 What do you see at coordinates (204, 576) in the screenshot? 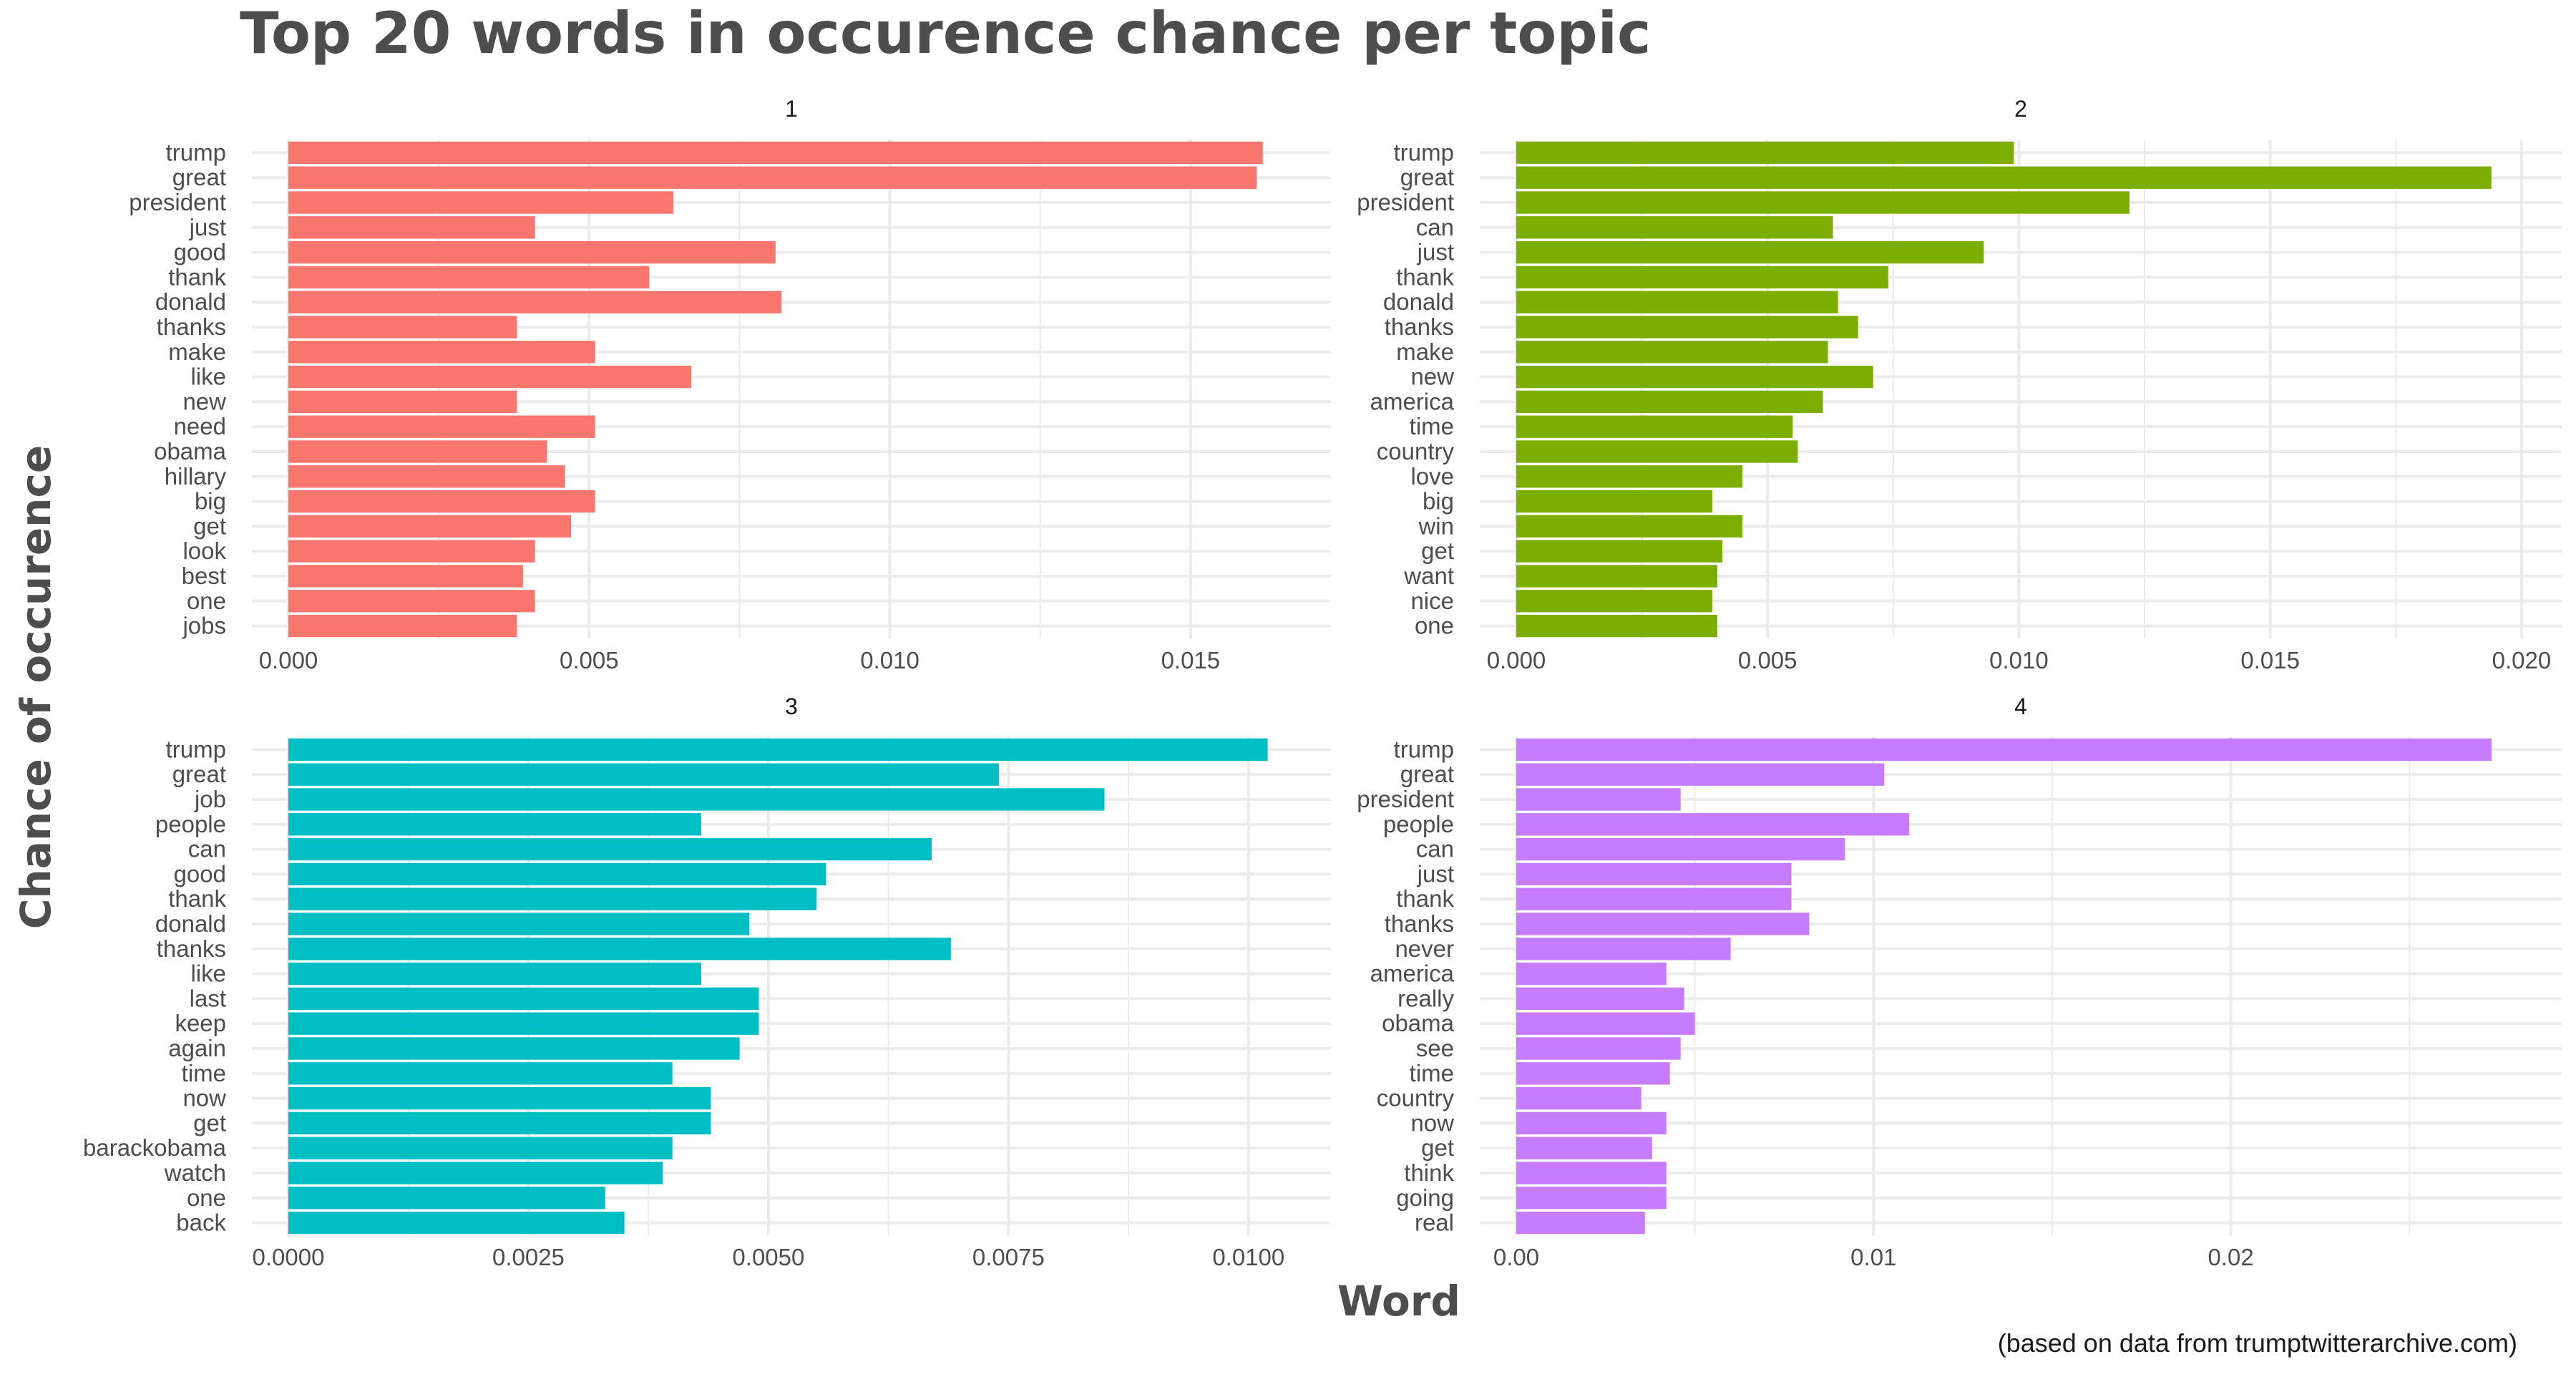
I see `y-tick-label: best` at bounding box center [204, 576].